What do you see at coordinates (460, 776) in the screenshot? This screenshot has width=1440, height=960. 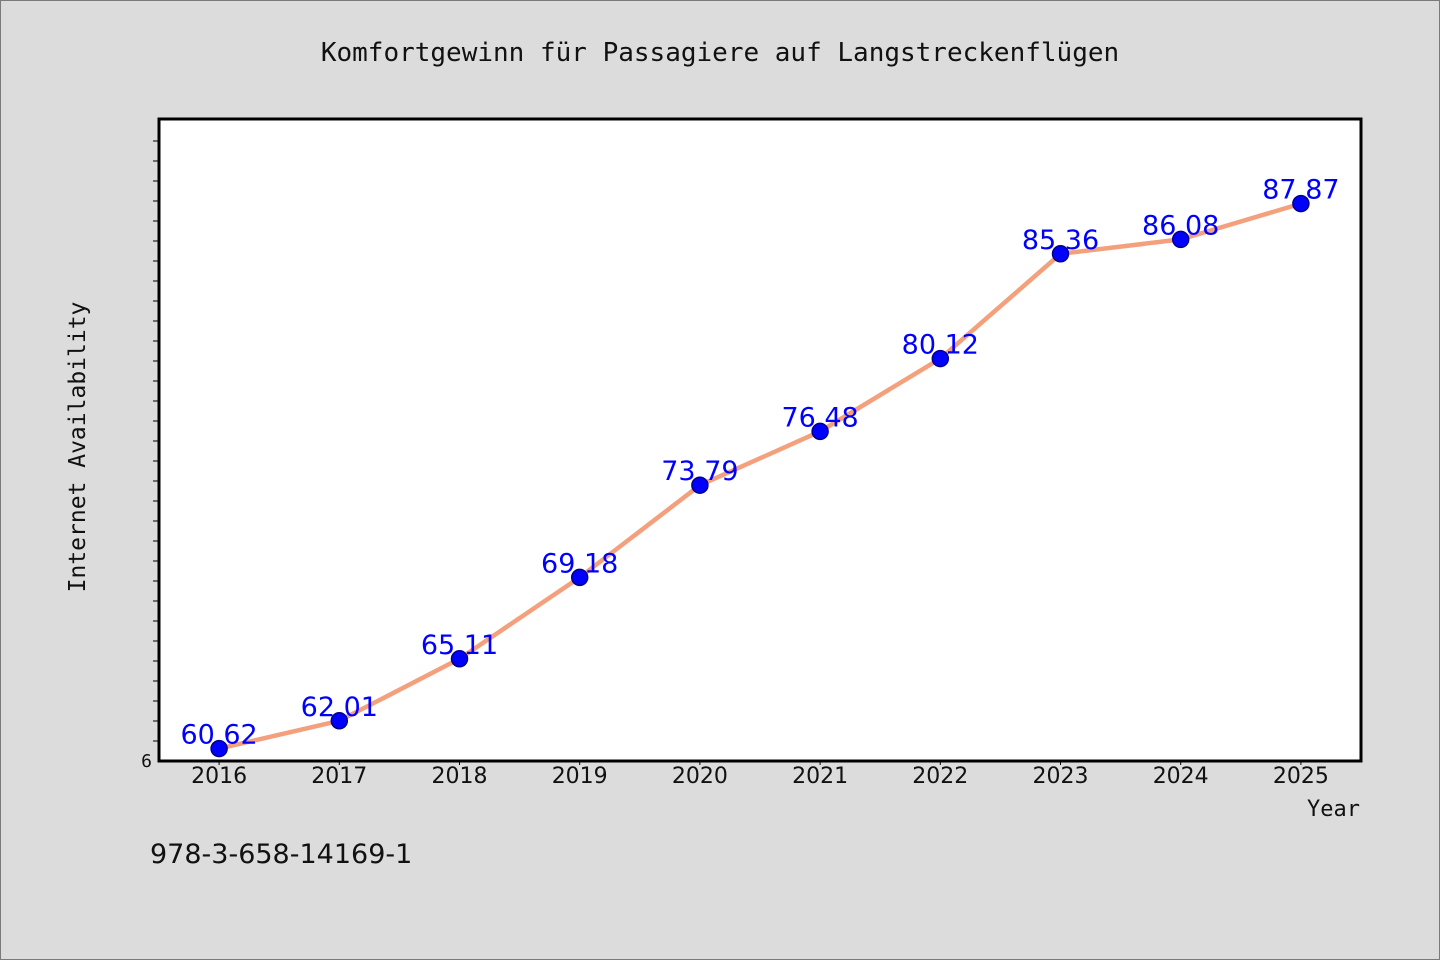 I see `x-tick-label: 2018` at bounding box center [460, 776].